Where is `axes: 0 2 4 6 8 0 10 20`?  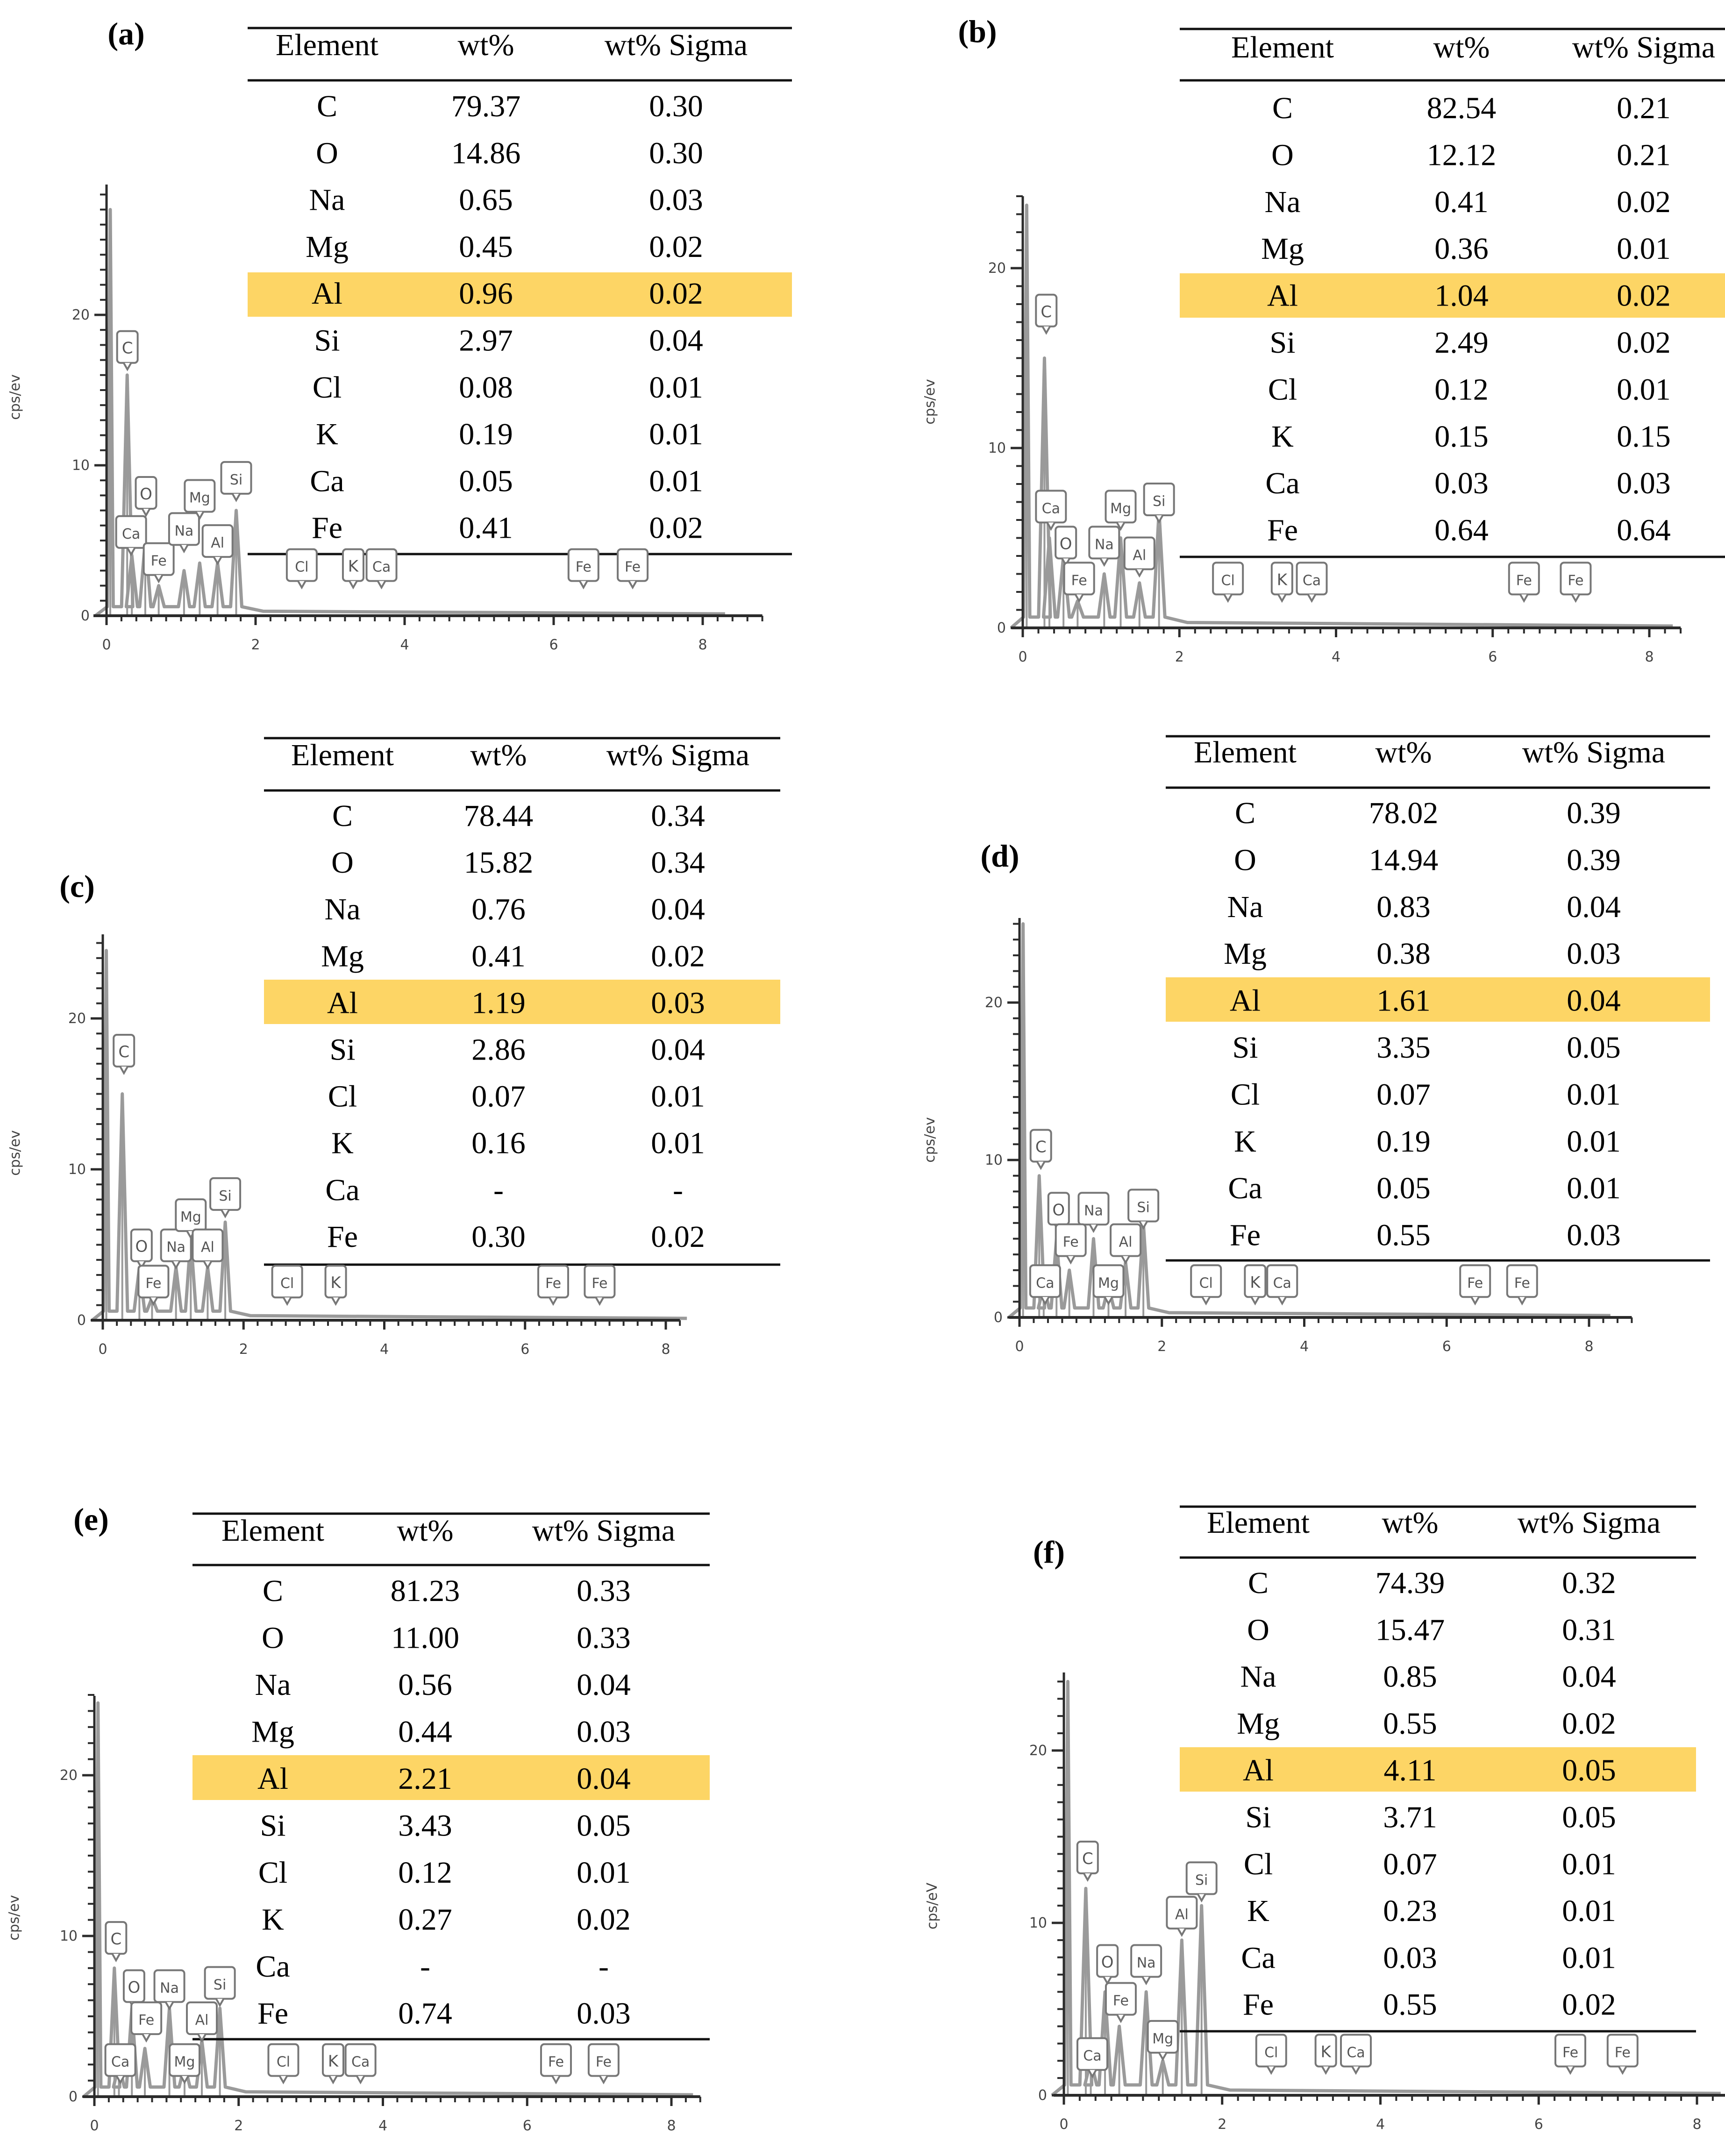 axes: 0 2 4 6 8 0 10 20 is located at coordinates (1335, 430).